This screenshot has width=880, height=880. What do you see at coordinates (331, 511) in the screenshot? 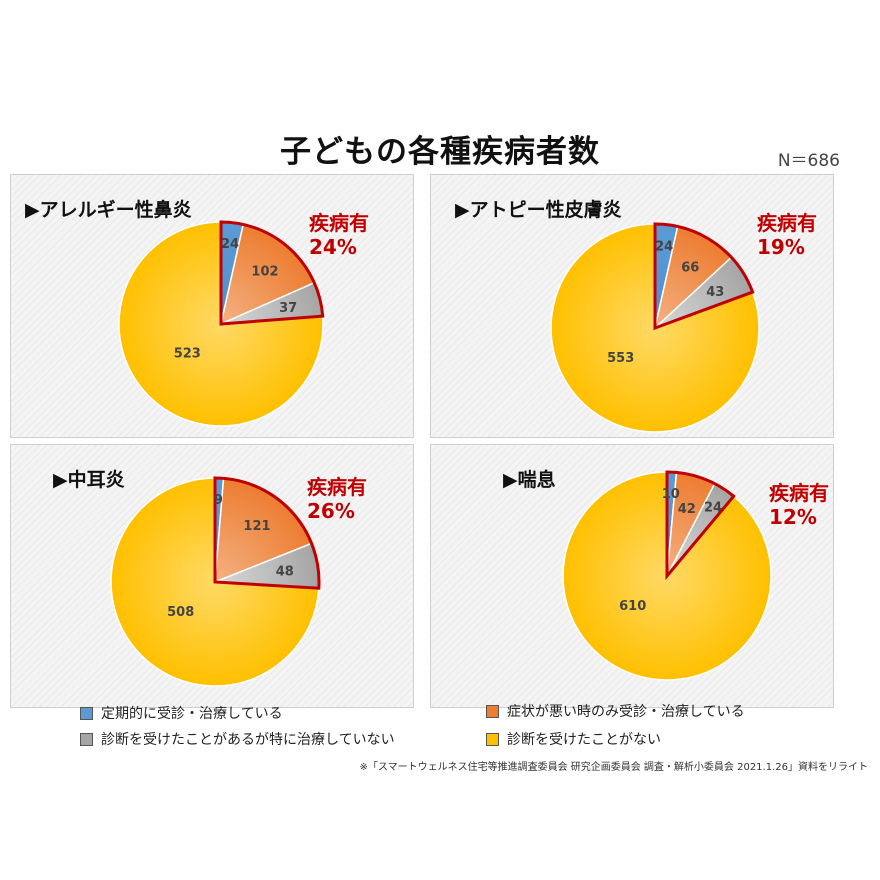
I see `disease-percent: 26%` at bounding box center [331, 511].